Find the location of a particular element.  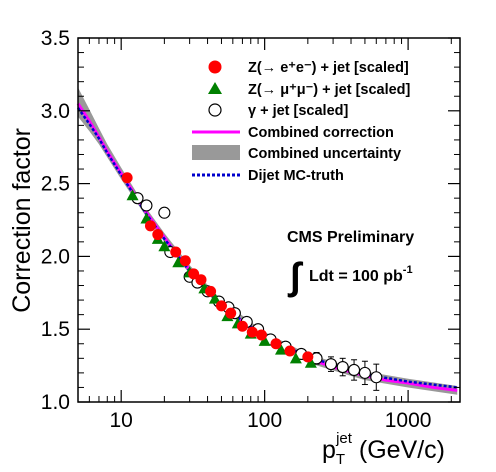

legend-box-unc is located at coordinates (216, 152).